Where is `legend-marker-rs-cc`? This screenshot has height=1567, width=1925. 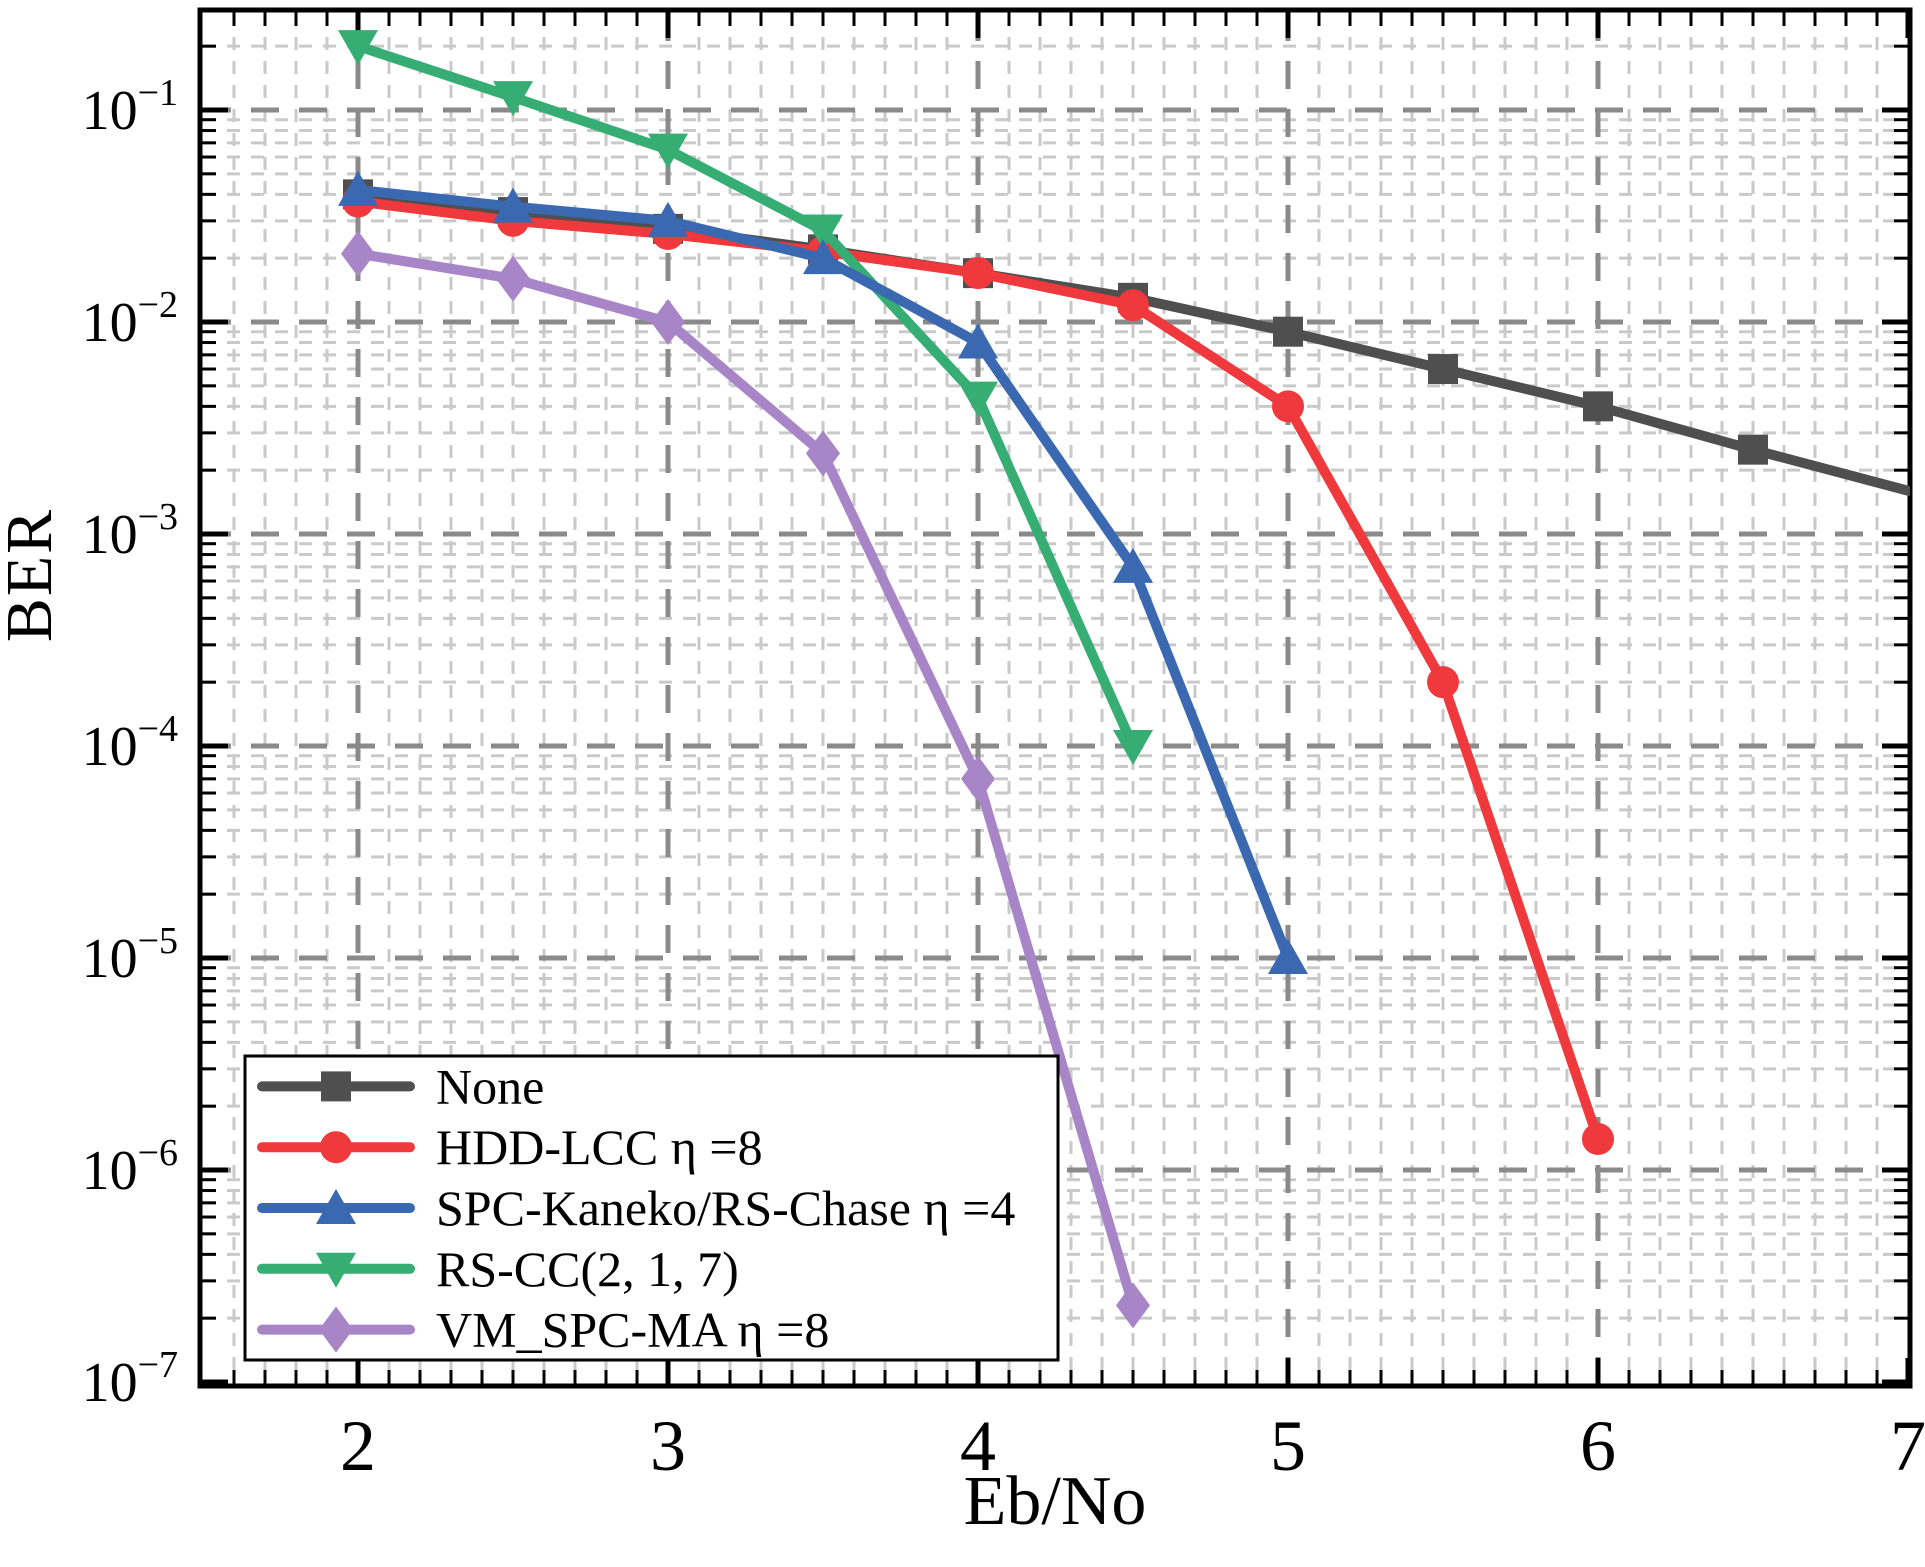
legend-marker-rs-cc is located at coordinates (336, 1270).